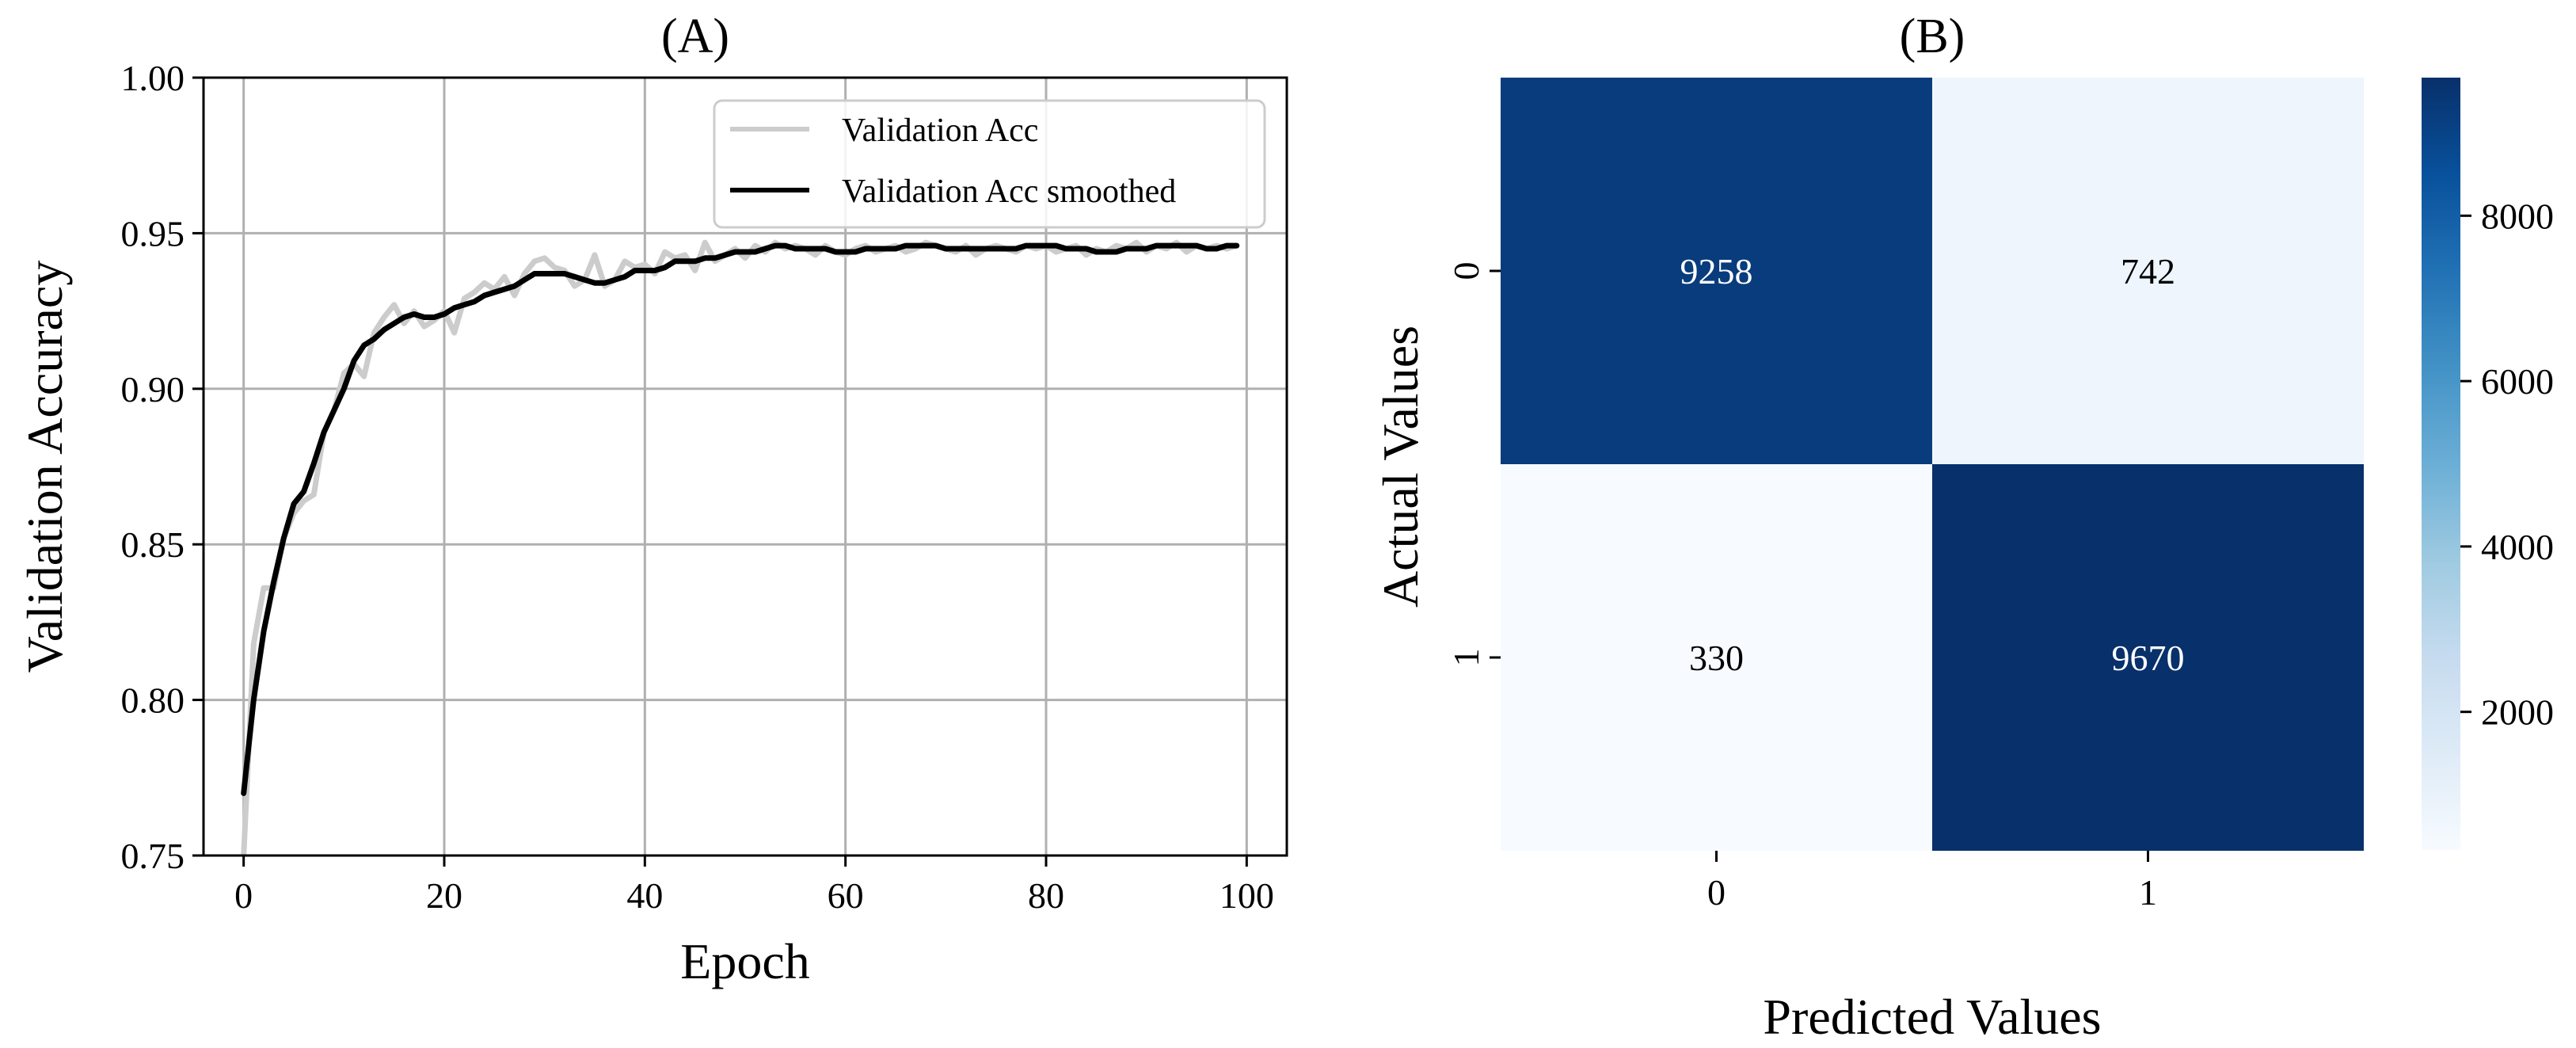 This screenshot has width=2576, height=1048. Describe the element at coordinates (153, 389) in the screenshot. I see `y-tick-label: 0.90` at that location.